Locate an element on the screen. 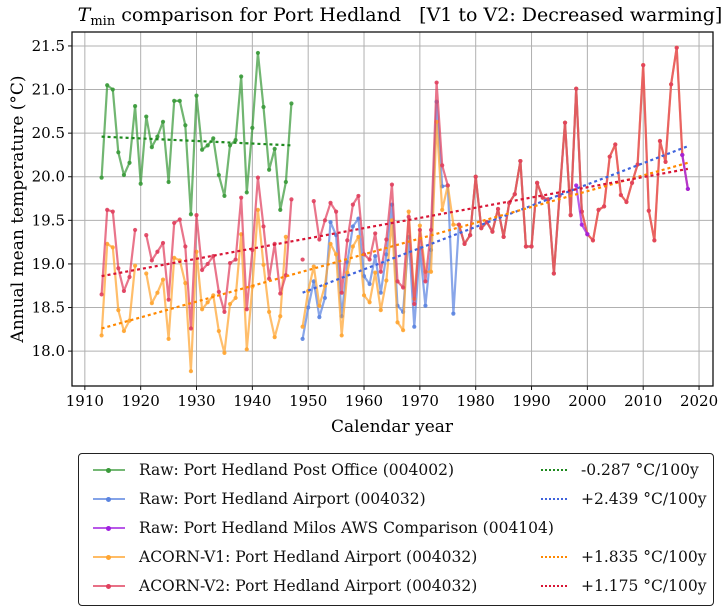 This screenshot has height=616, width=726. legend-trend-label: +1.835 °C/100y is located at coordinates (644, 557).